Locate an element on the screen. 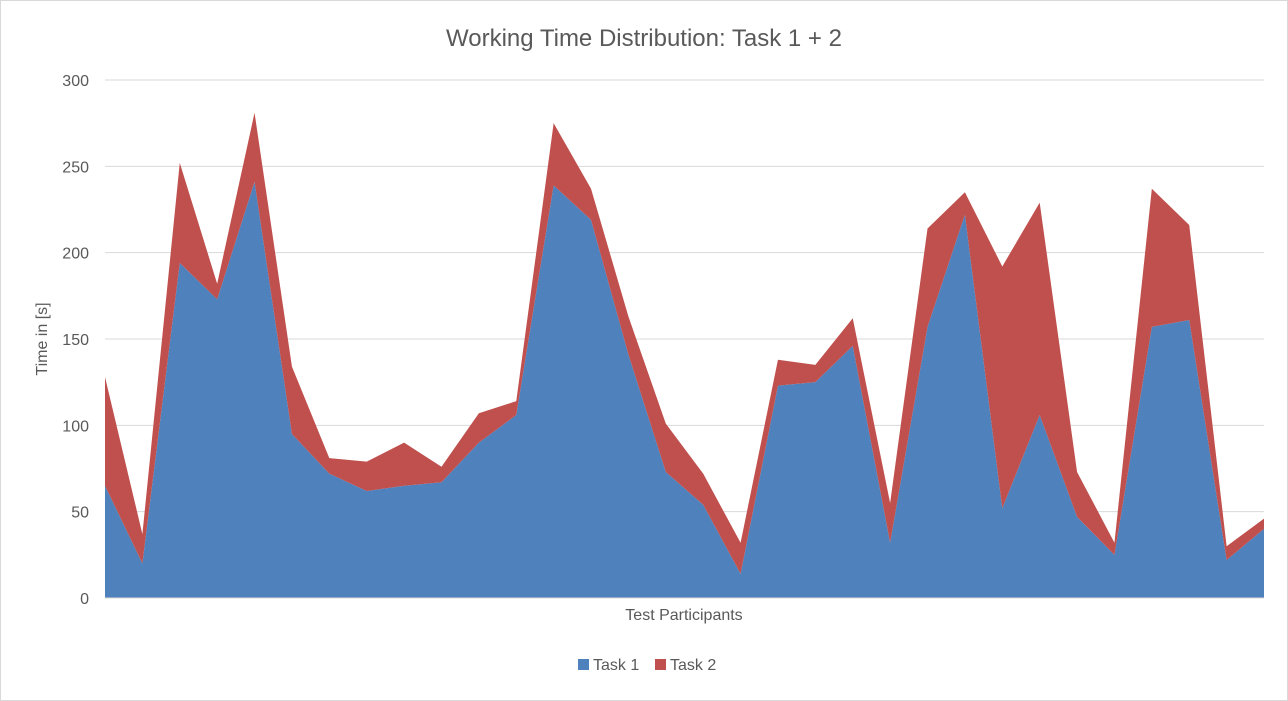  y-axis-ticks: 0 50 100 150 200 250 300 is located at coordinates (75, 340).